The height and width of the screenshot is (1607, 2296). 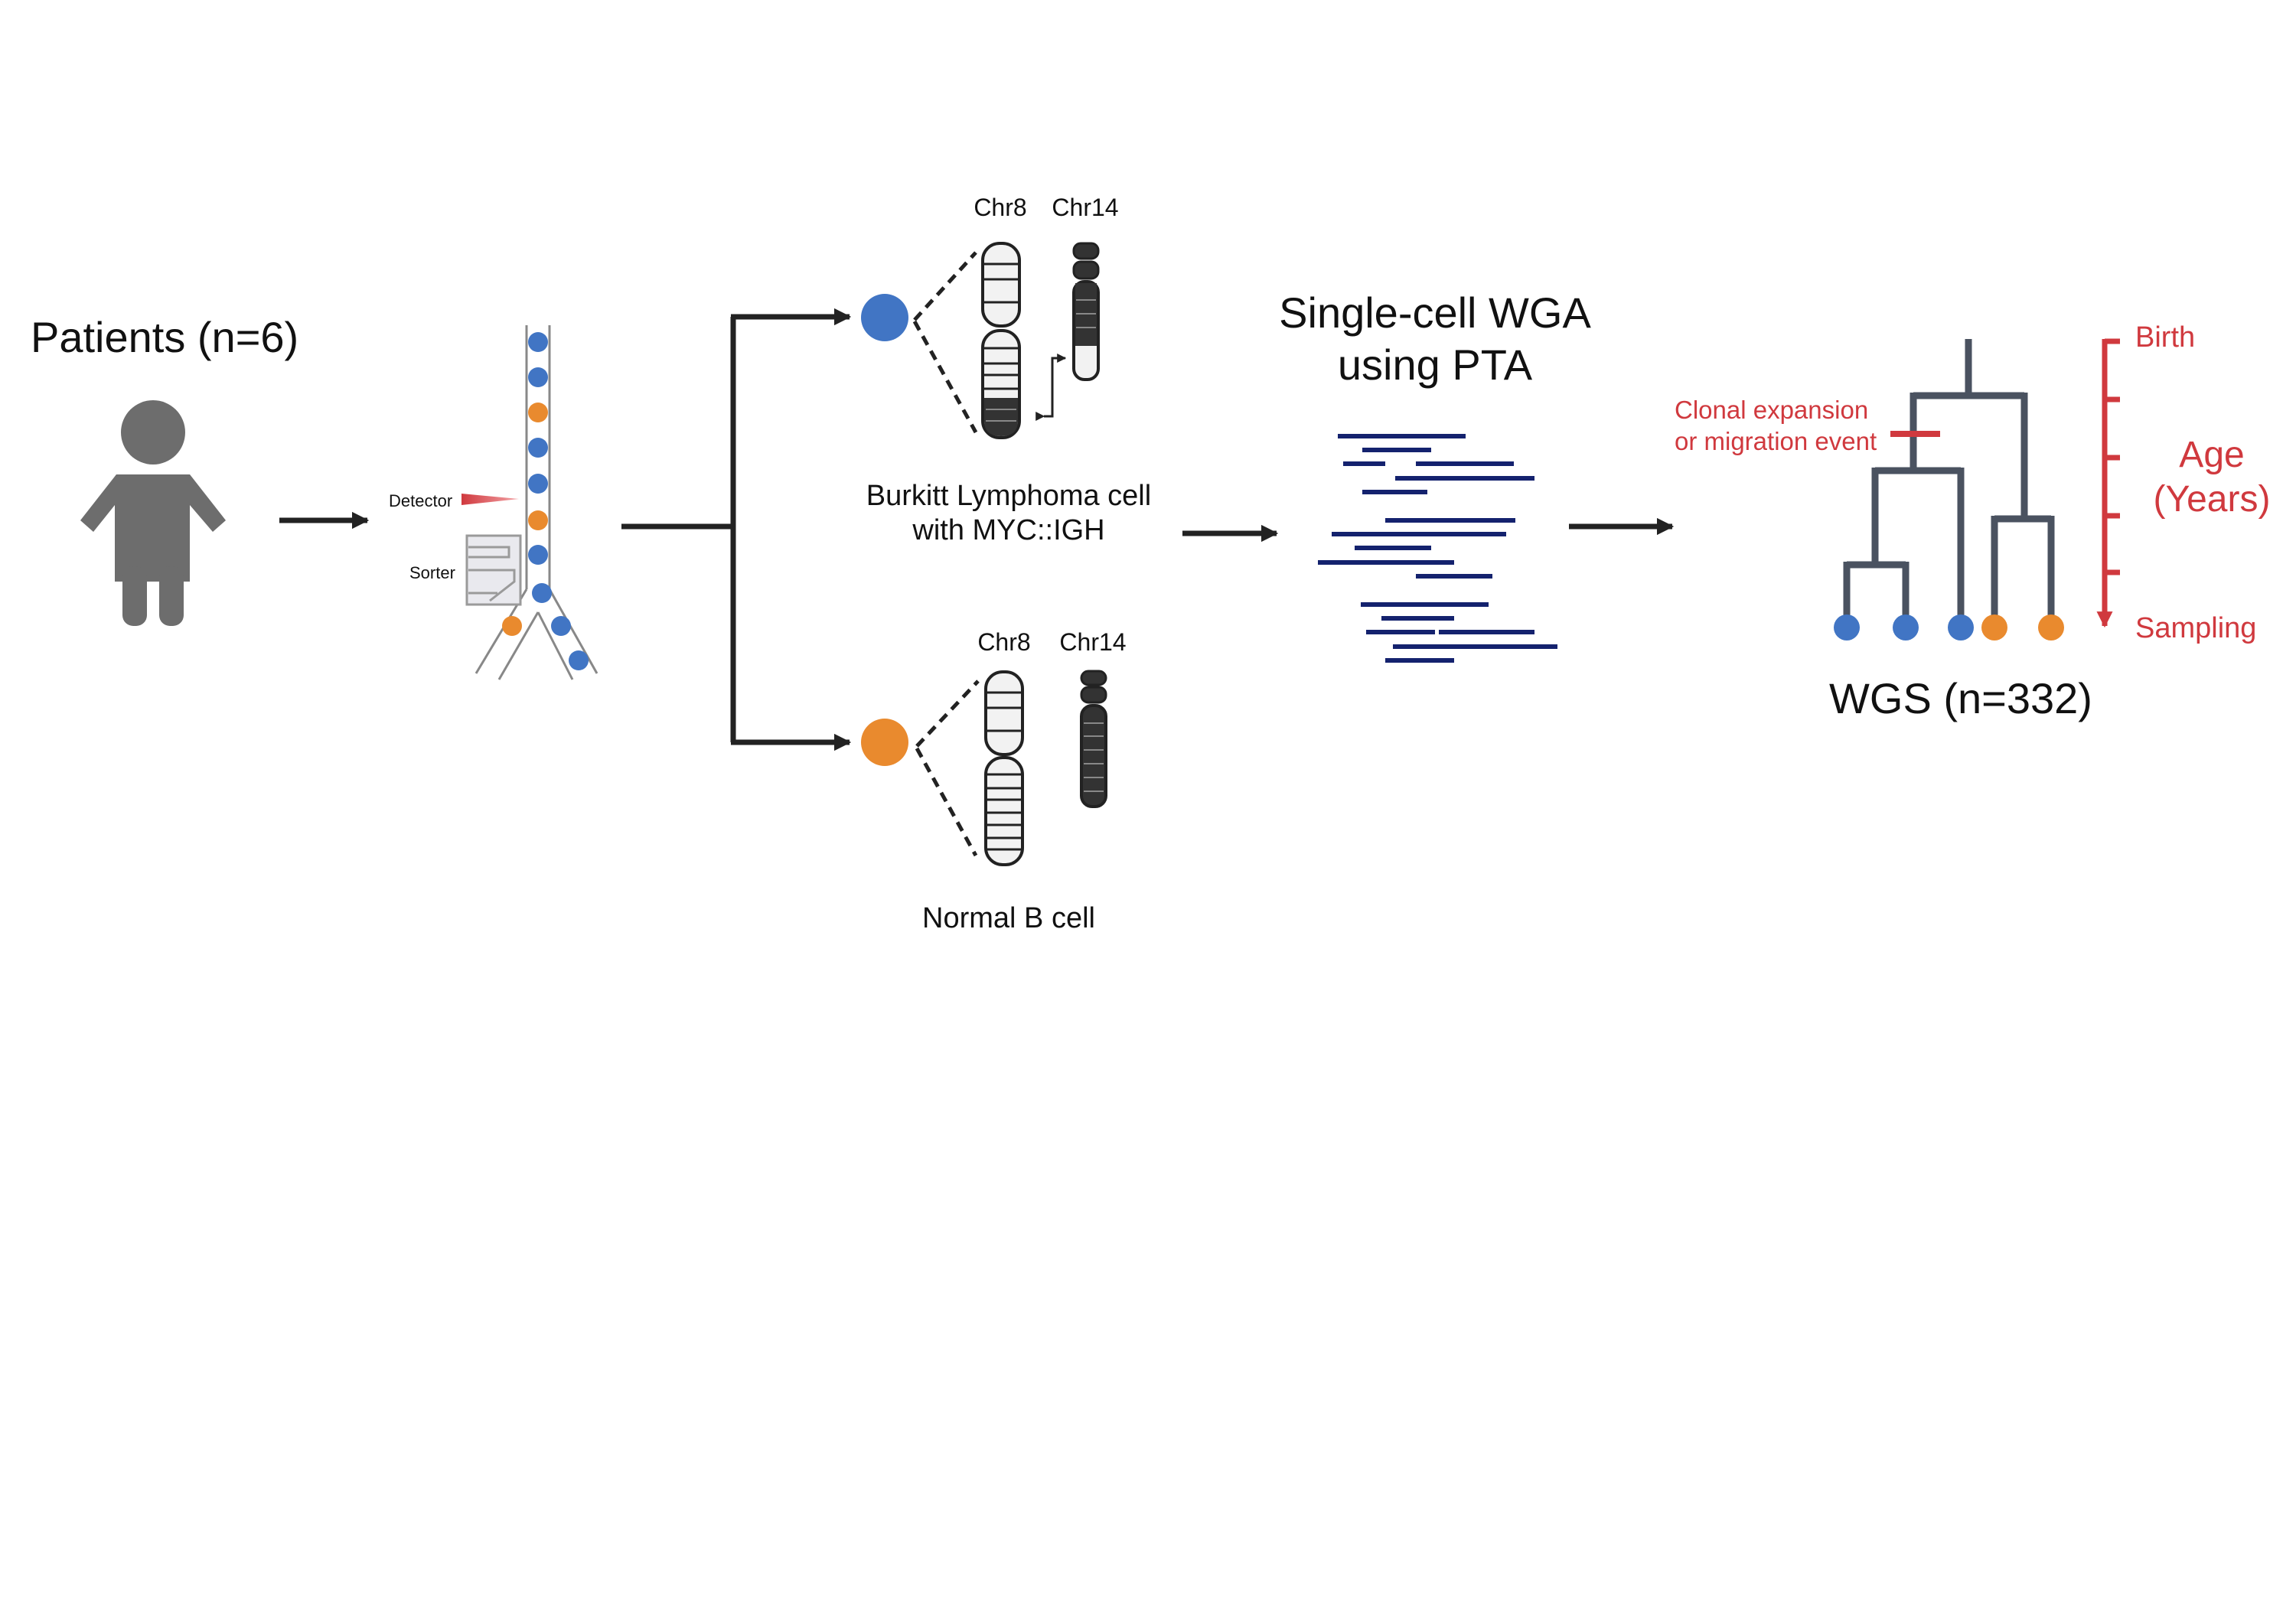 What do you see at coordinates (945, 342) in the screenshot?
I see `tumor-zoom-lines` at bounding box center [945, 342].